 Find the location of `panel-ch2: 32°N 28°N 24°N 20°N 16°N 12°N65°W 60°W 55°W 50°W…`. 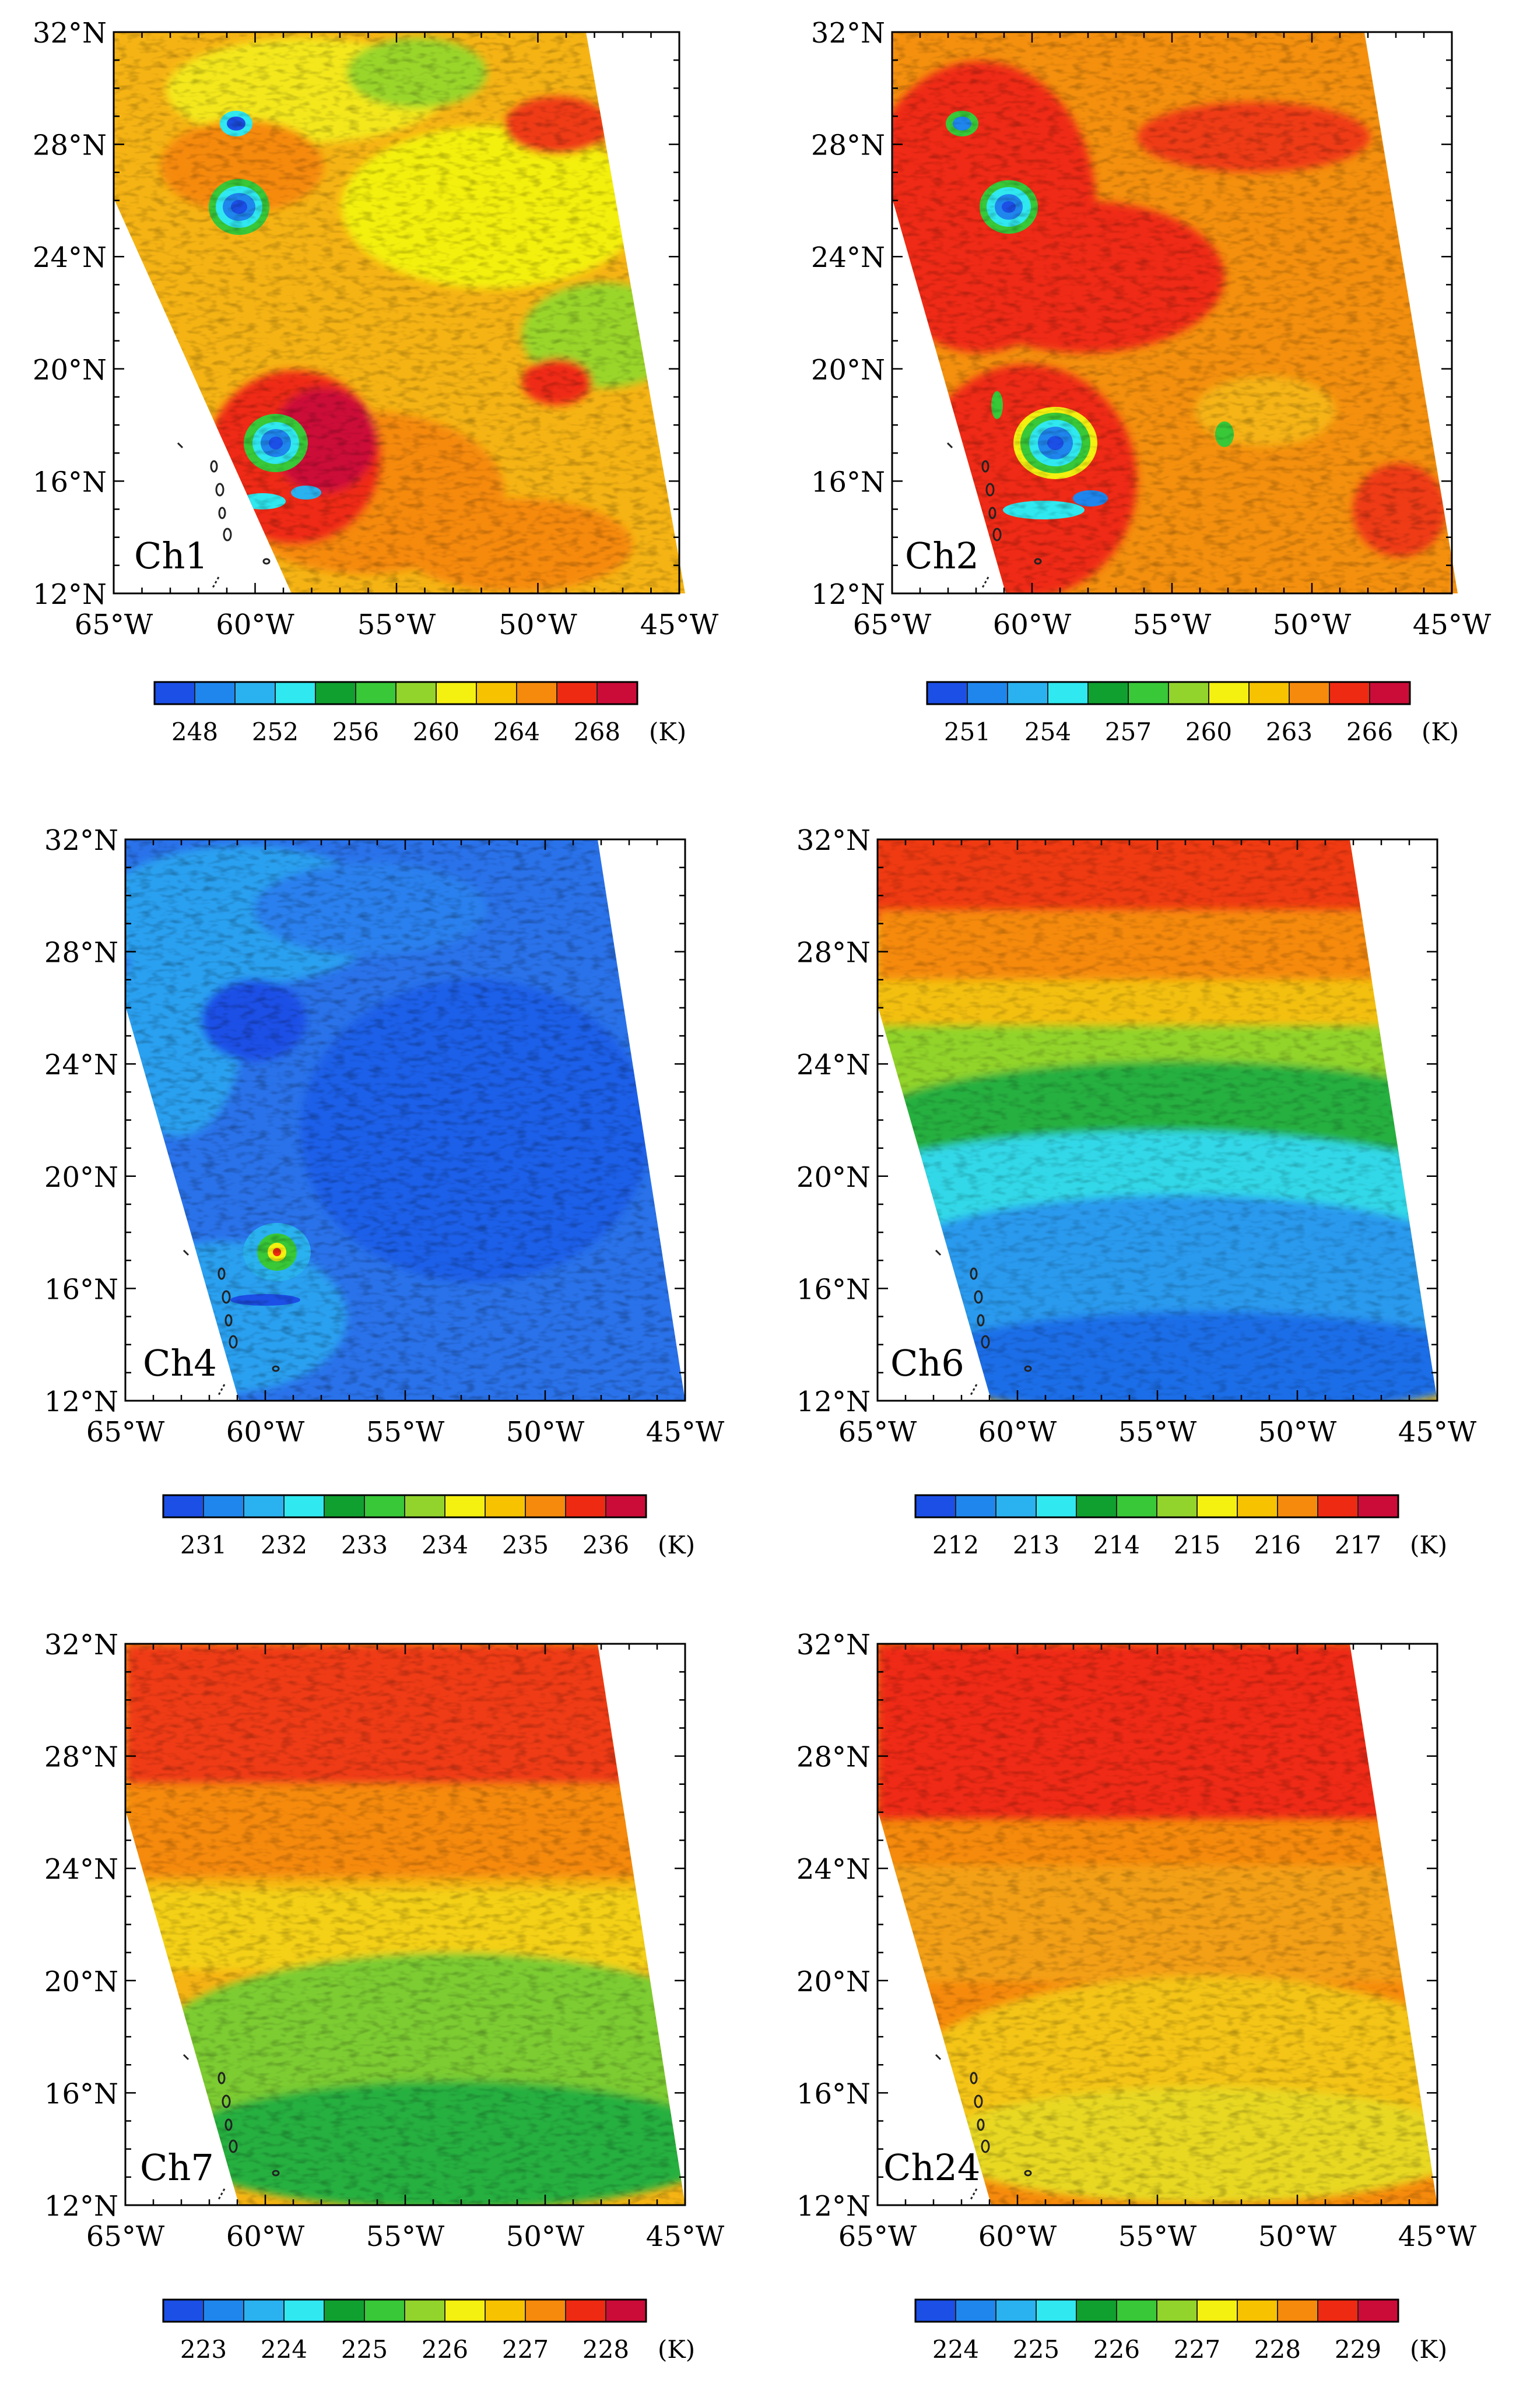

panel-ch2: 32°N 28°N 24°N 20°N 16°N 12°N65°W 60°W 55°W 50°W… is located at coordinates (1151, 329).